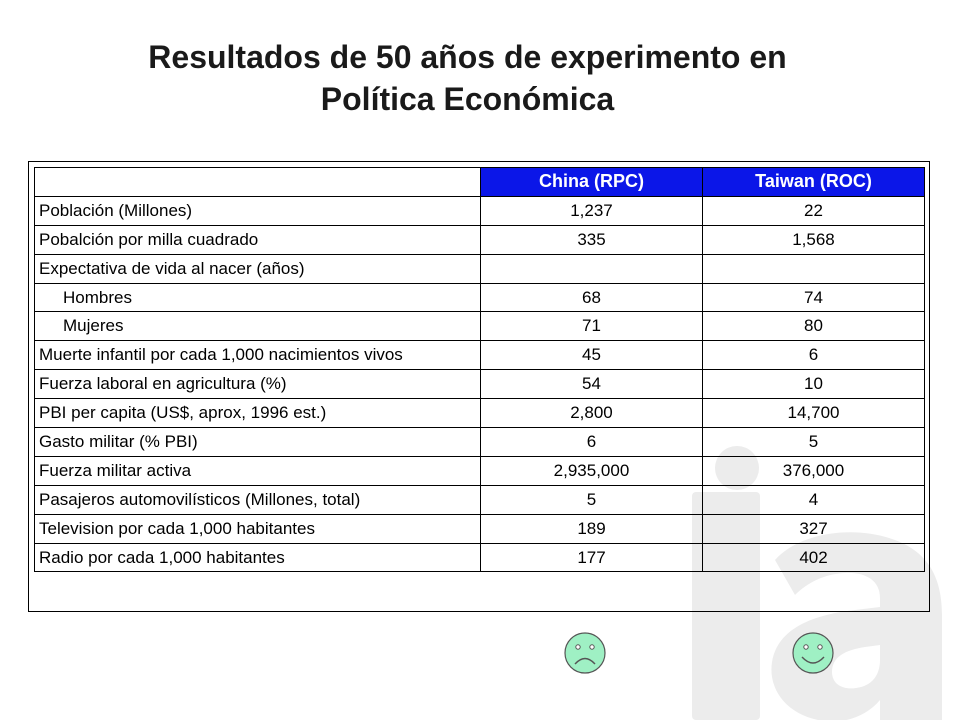 The width and height of the screenshot is (960, 720). I want to click on china-value: 6, so click(591, 442).